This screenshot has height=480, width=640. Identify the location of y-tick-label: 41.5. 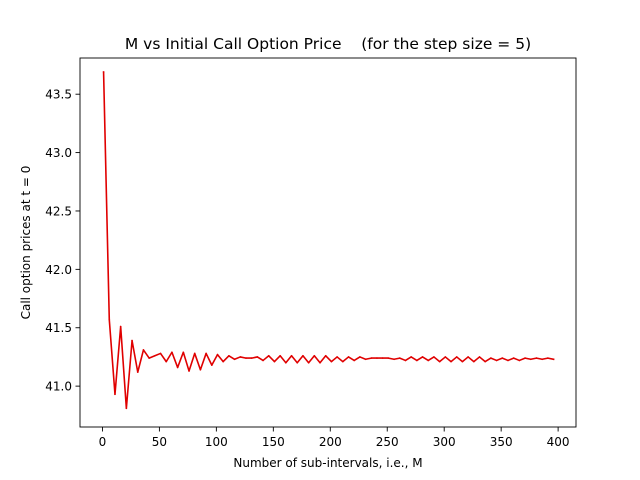
(58, 328).